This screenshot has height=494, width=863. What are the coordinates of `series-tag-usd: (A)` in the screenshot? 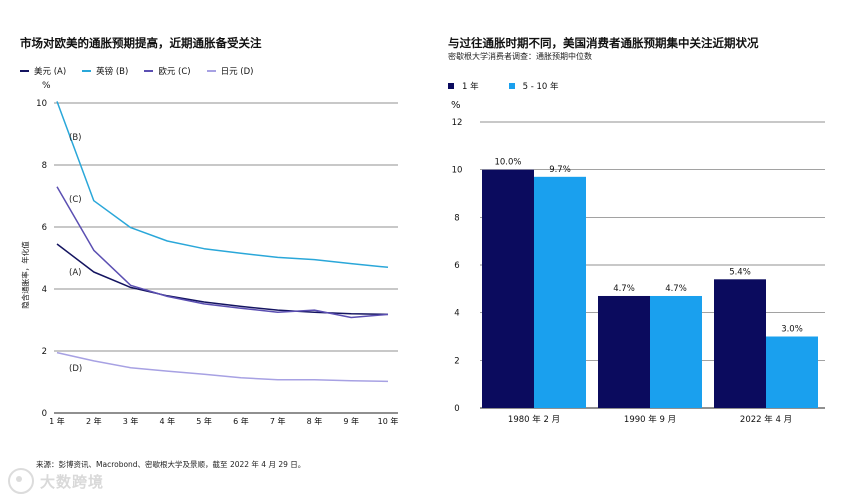 It's located at (75, 273).